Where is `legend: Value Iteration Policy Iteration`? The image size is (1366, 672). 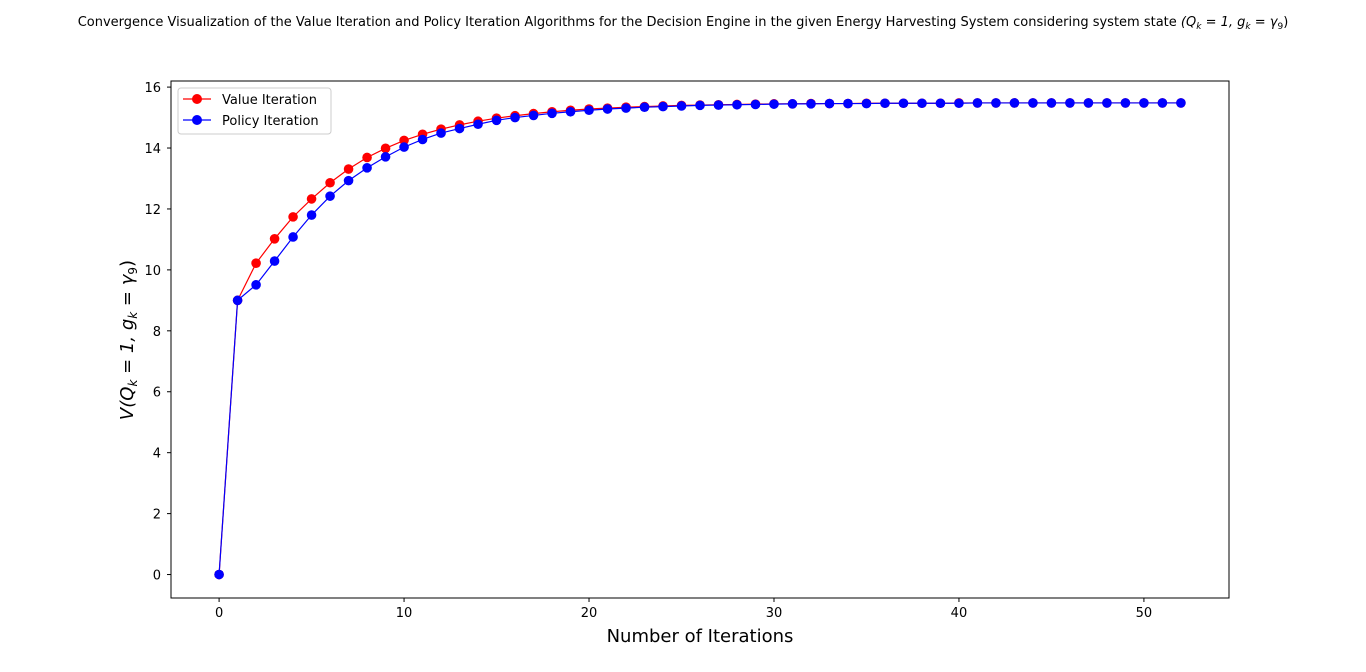 legend: Value Iteration Policy Iteration is located at coordinates (254, 111).